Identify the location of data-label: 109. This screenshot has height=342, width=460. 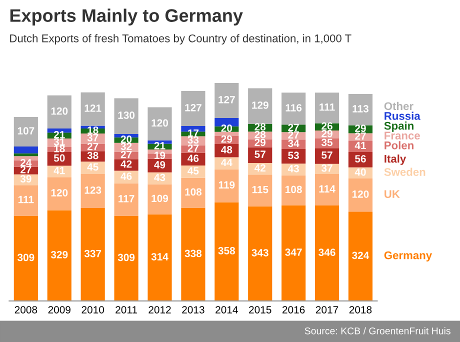
(160, 198).